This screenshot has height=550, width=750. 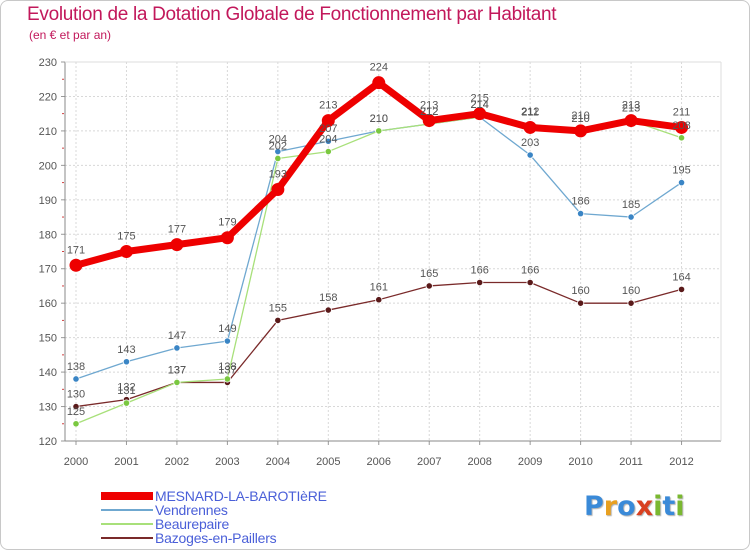 I want to click on y-tick-label: 230, so click(x=48, y=63).